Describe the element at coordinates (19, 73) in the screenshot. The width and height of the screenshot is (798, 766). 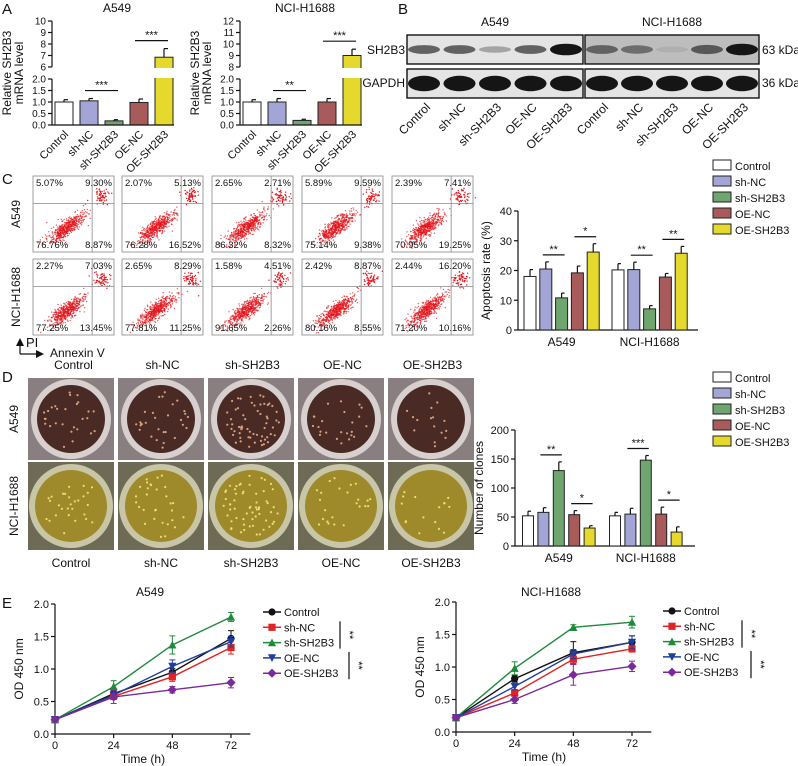
I see `y-axis-label: mRNA level` at that location.